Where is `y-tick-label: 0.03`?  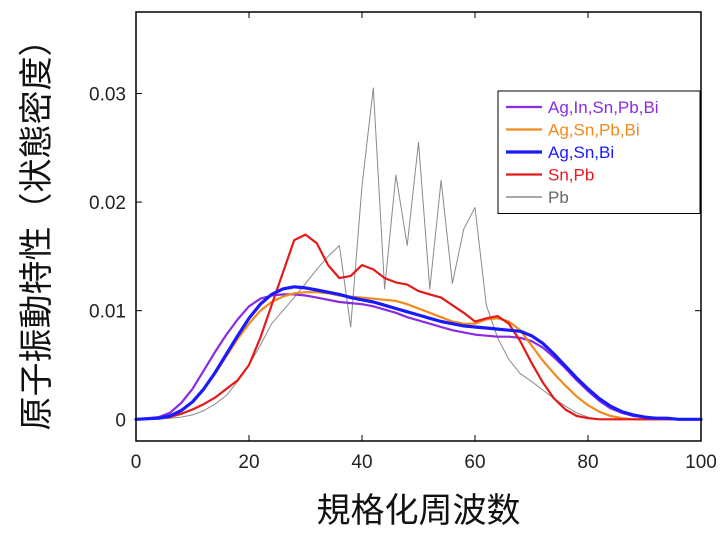 y-tick-label: 0.03 is located at coordinates (107, 94).